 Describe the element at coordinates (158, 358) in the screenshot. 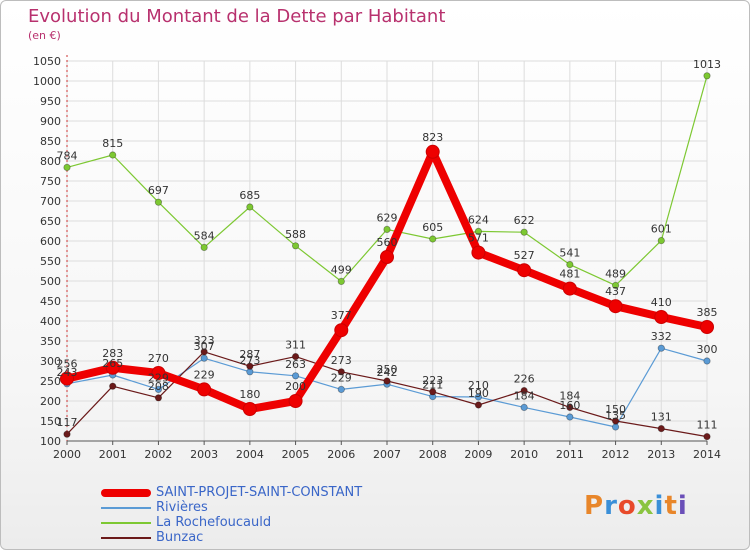

I see `data-label: 270` at that location.